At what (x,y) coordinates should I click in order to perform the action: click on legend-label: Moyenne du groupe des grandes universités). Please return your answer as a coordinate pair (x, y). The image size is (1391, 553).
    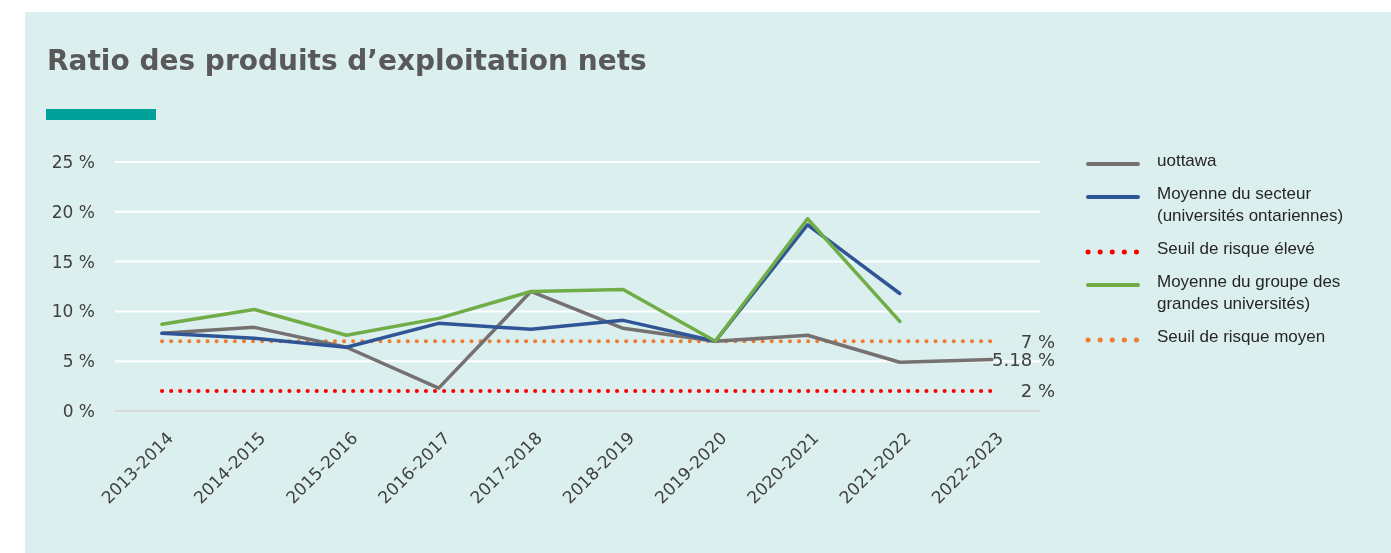
    Looking at the image, I should click on (1249, 292).